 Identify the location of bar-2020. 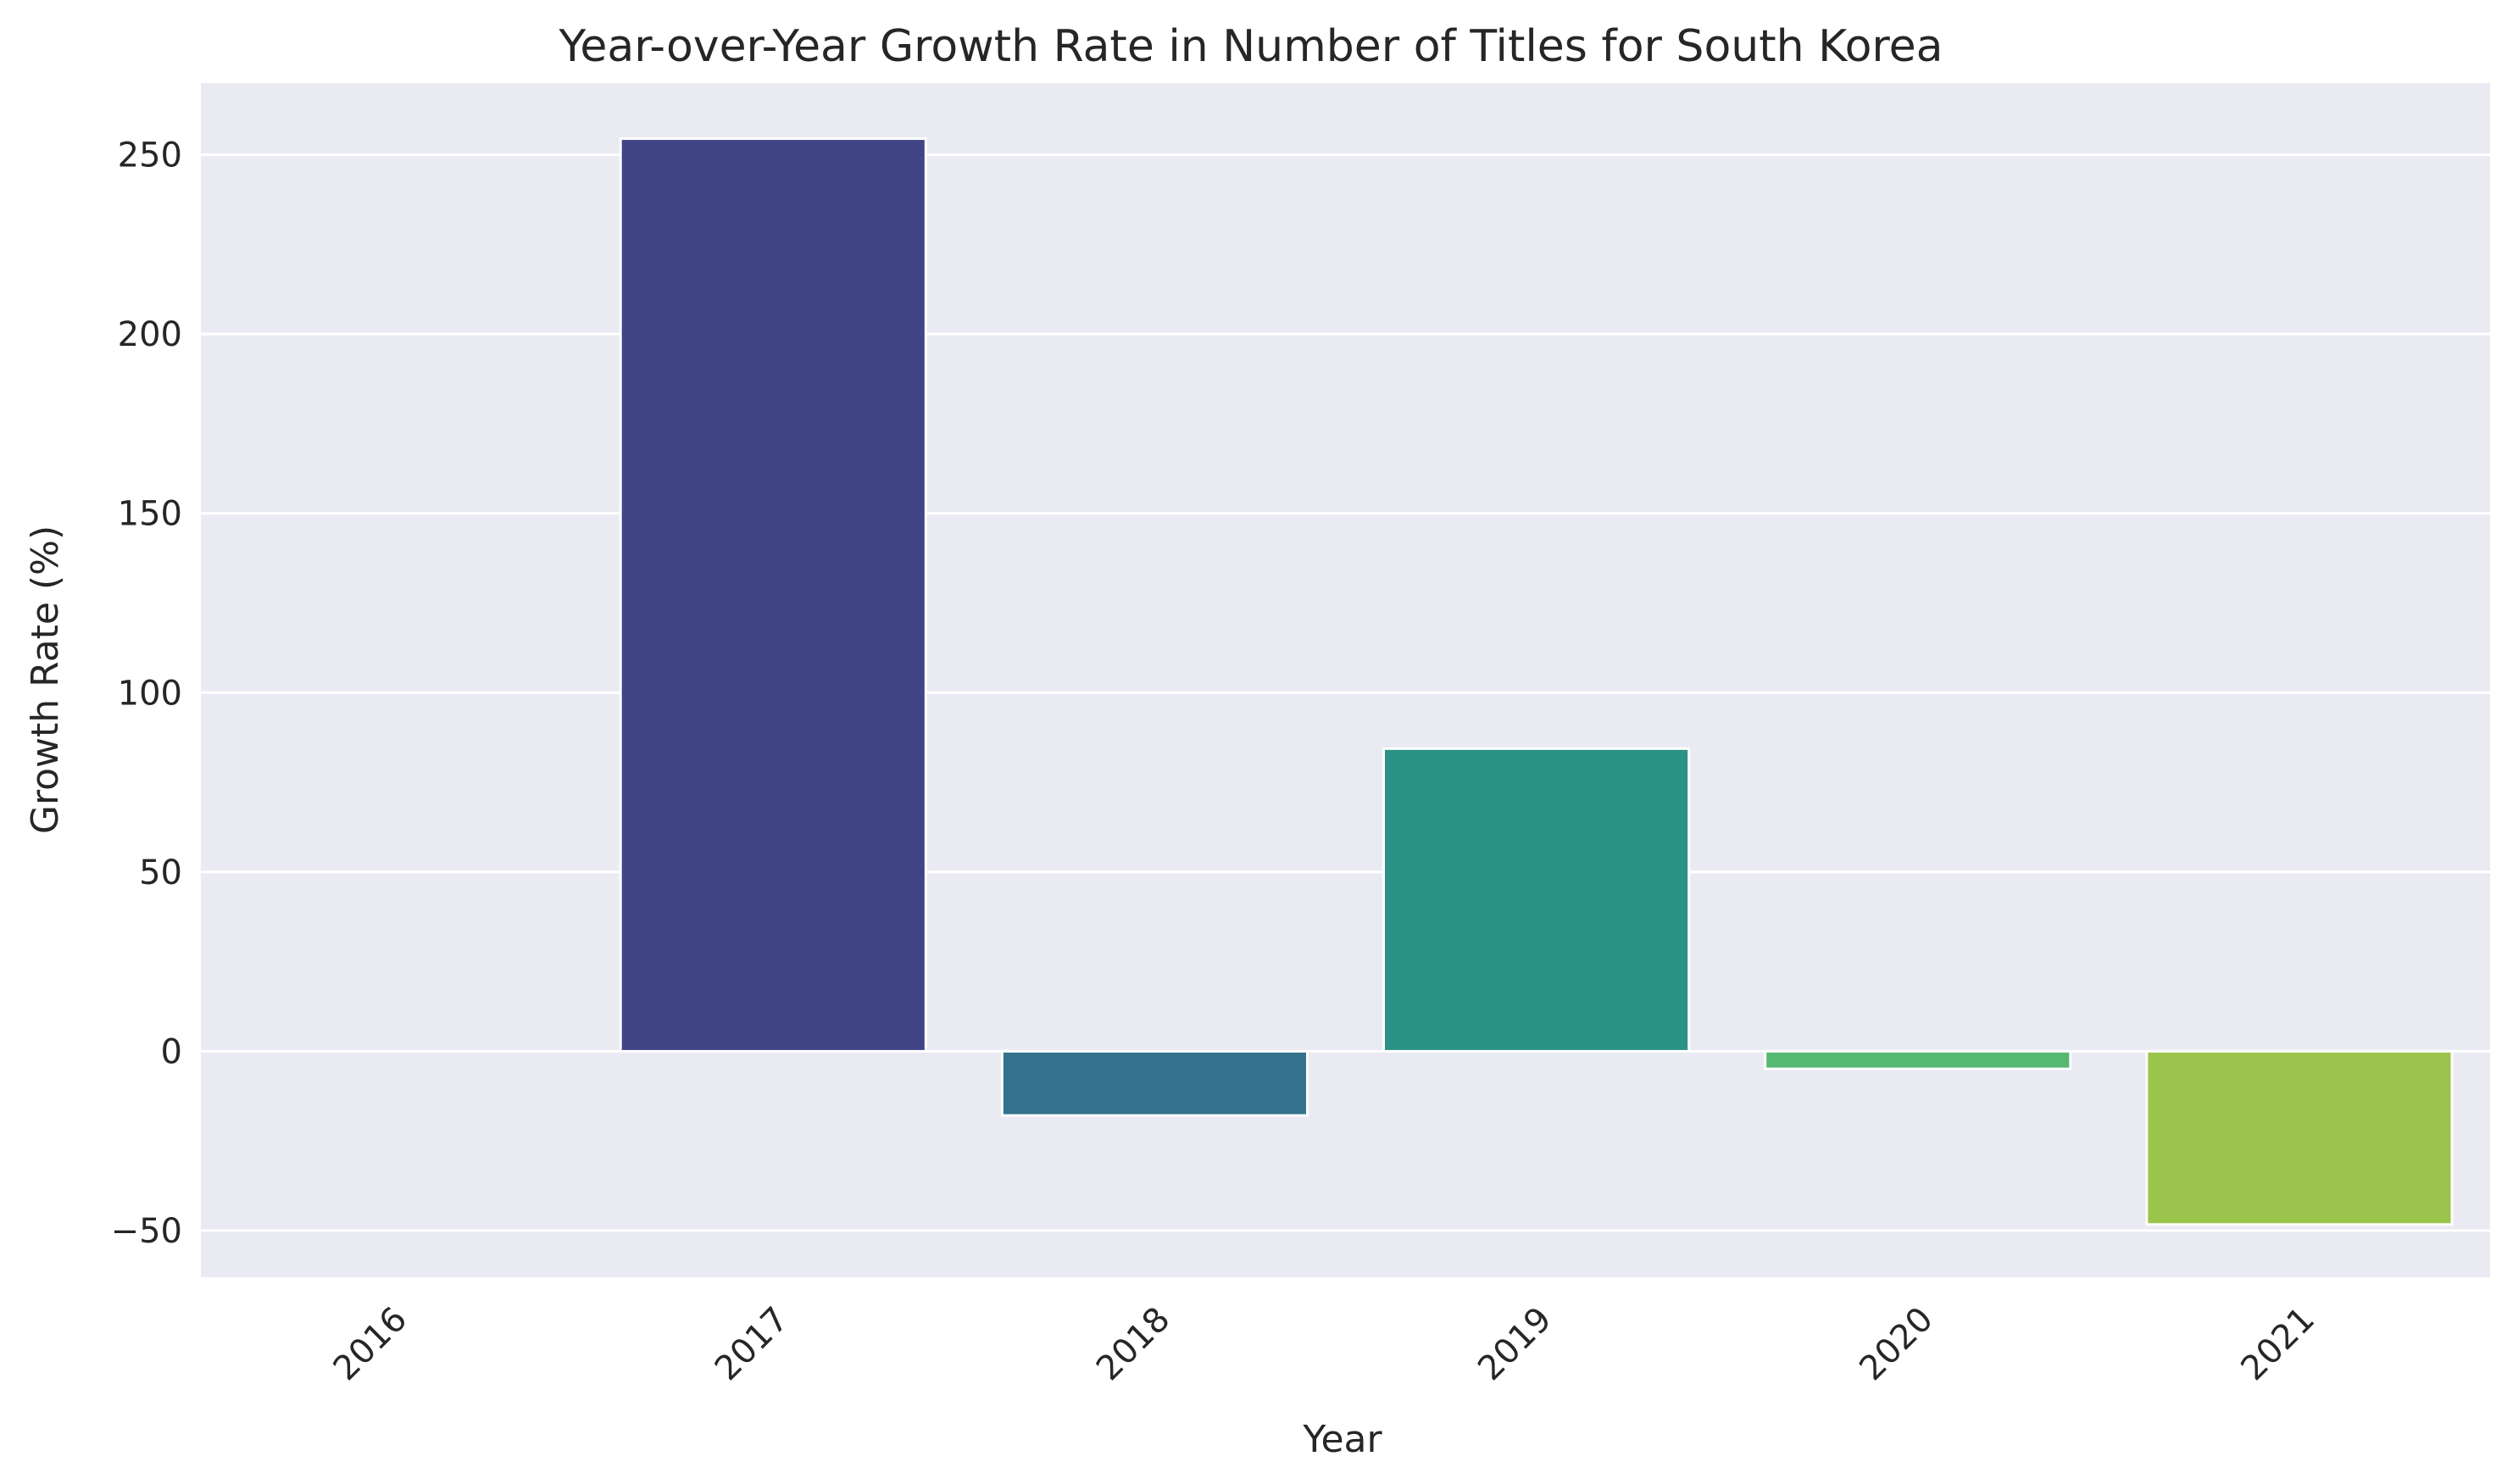
(1918, 1060).